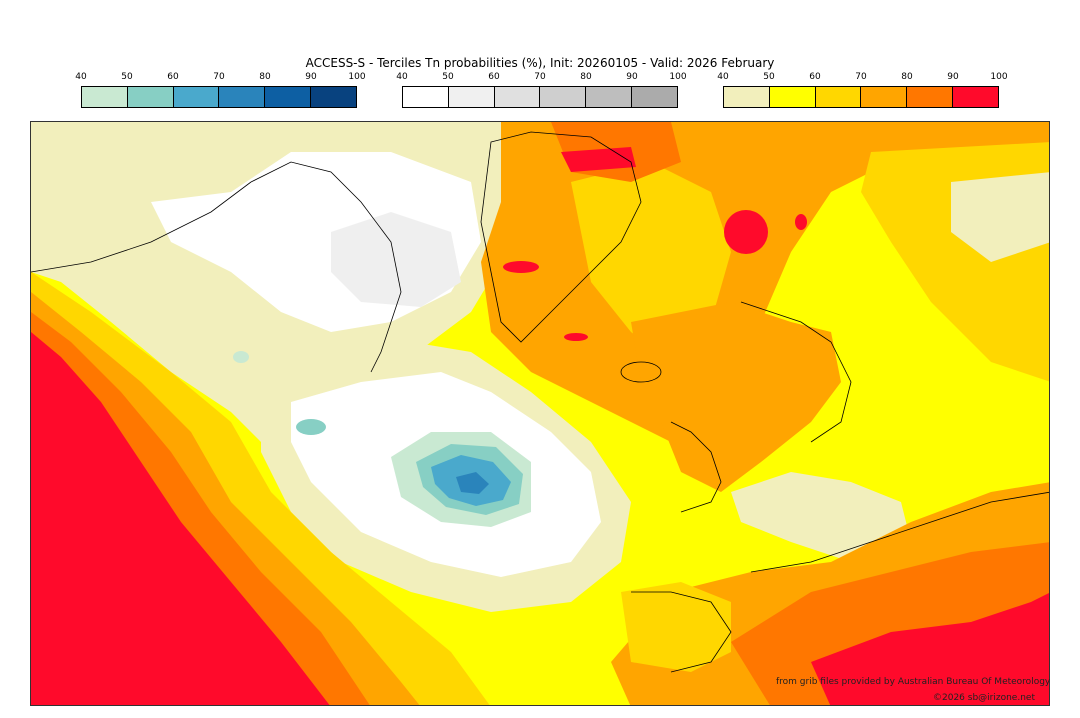 This screenshot has height=718, width=1080. What do you see at coordinates (241, 357) in the screenshot?
I see `region-below-small-center` at bounding box center [241, 357].